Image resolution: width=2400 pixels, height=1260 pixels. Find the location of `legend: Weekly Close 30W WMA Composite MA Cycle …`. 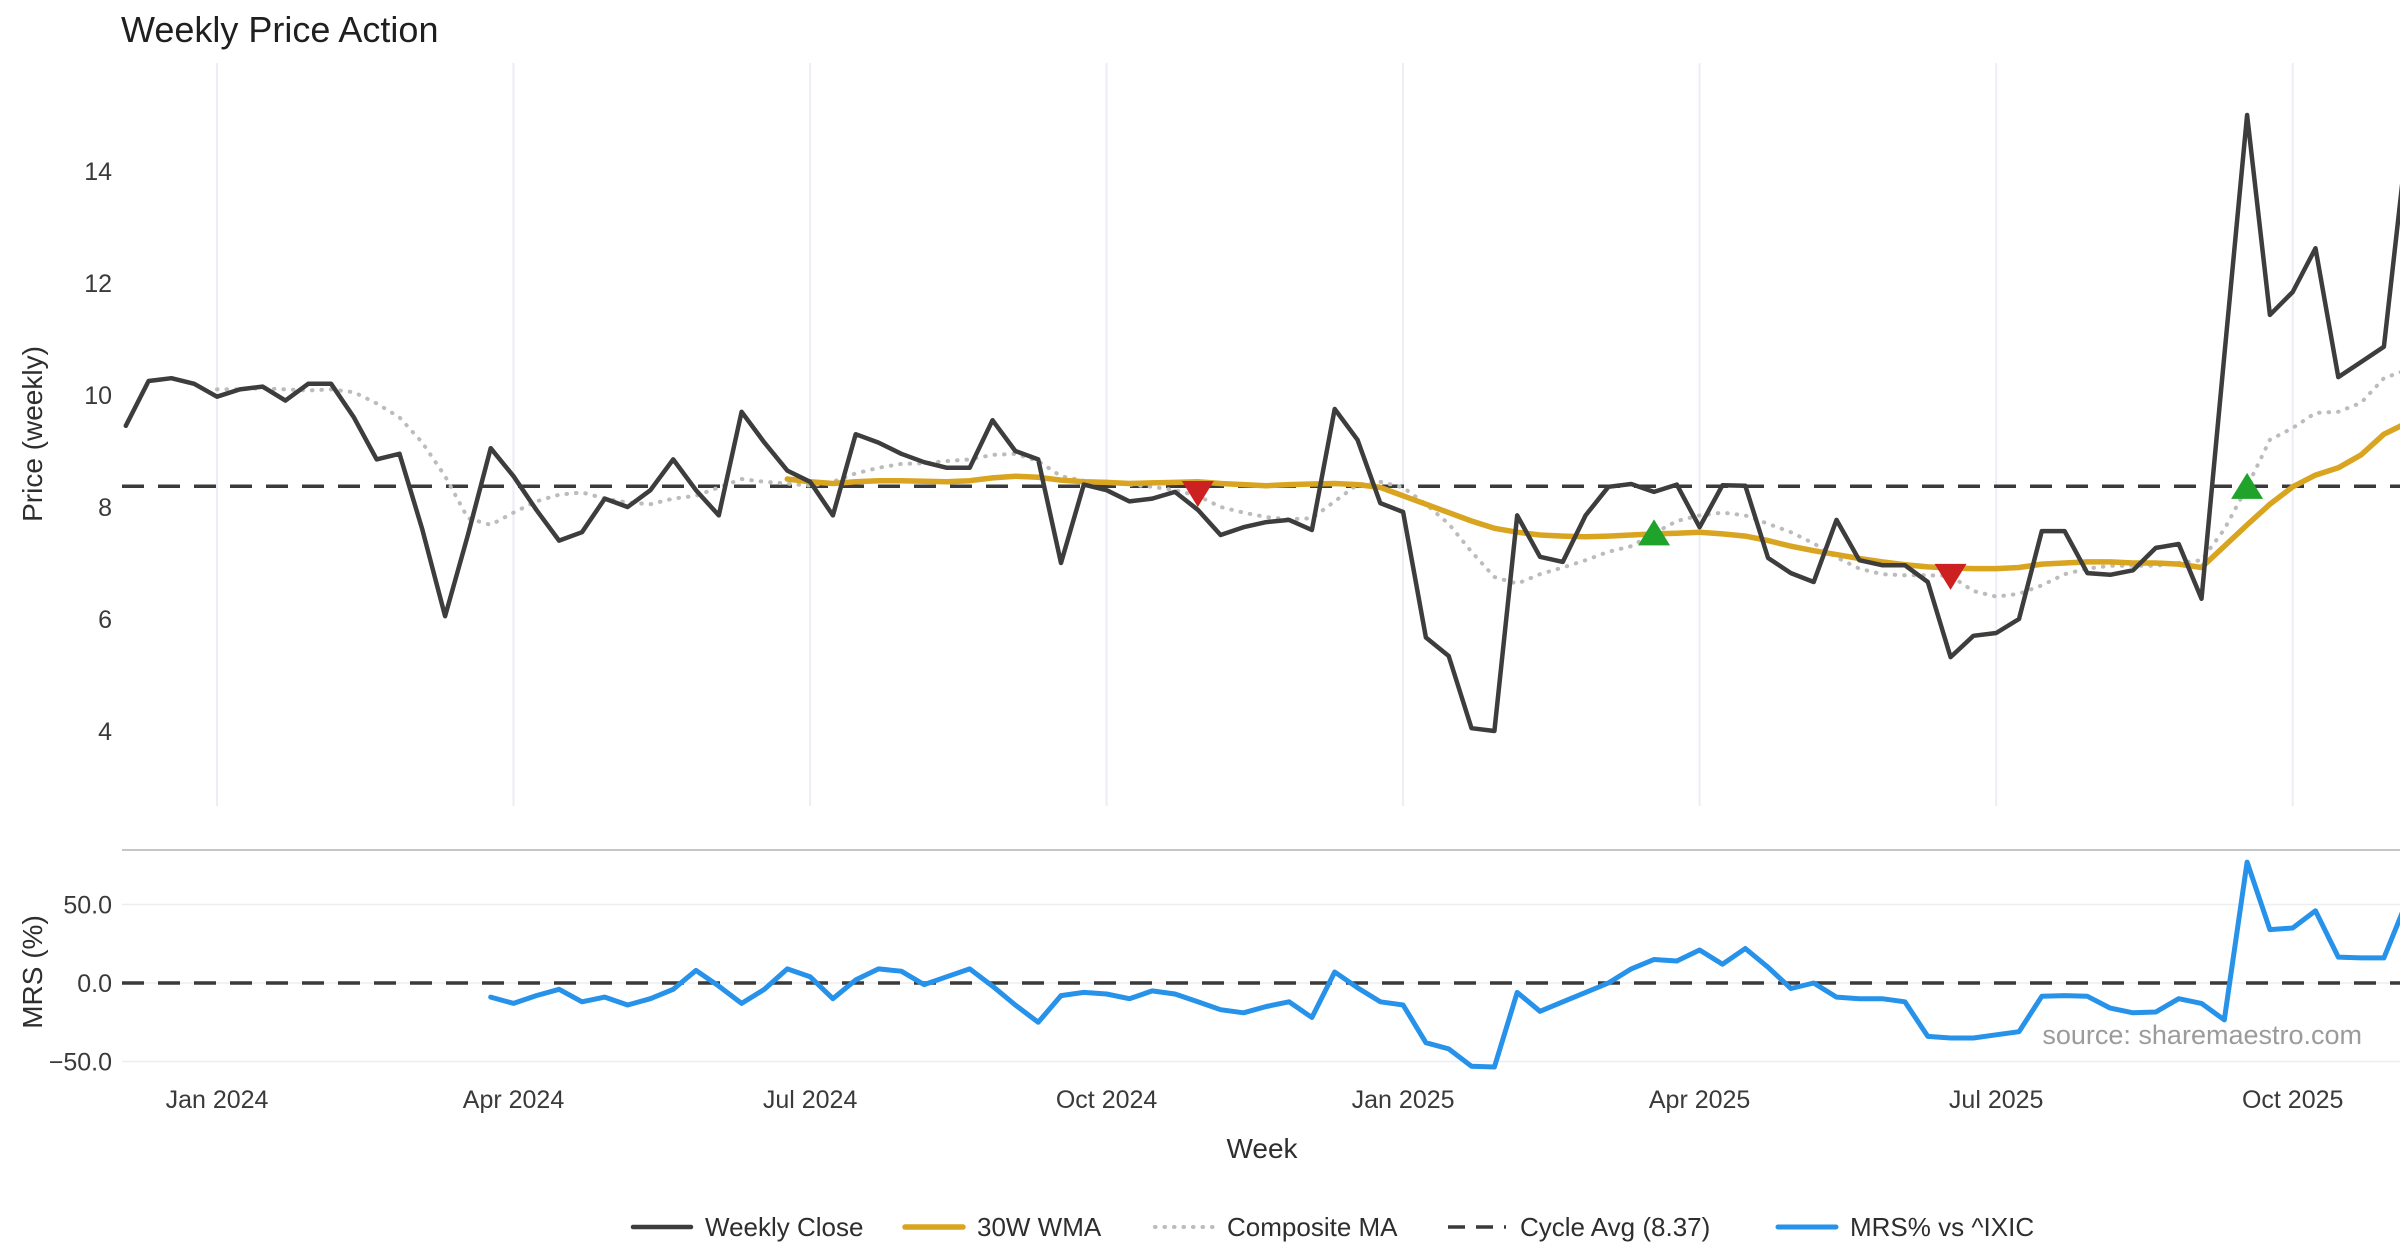

legend: Weekly Close 30W WMA Composite MA Cycle … is located at coordinates (1332, 1227).